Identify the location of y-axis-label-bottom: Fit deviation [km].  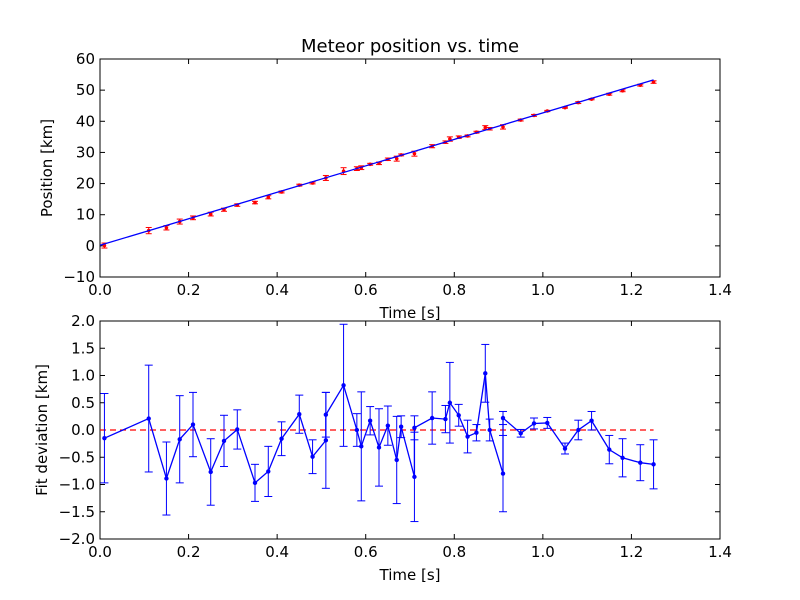
(42, 430).